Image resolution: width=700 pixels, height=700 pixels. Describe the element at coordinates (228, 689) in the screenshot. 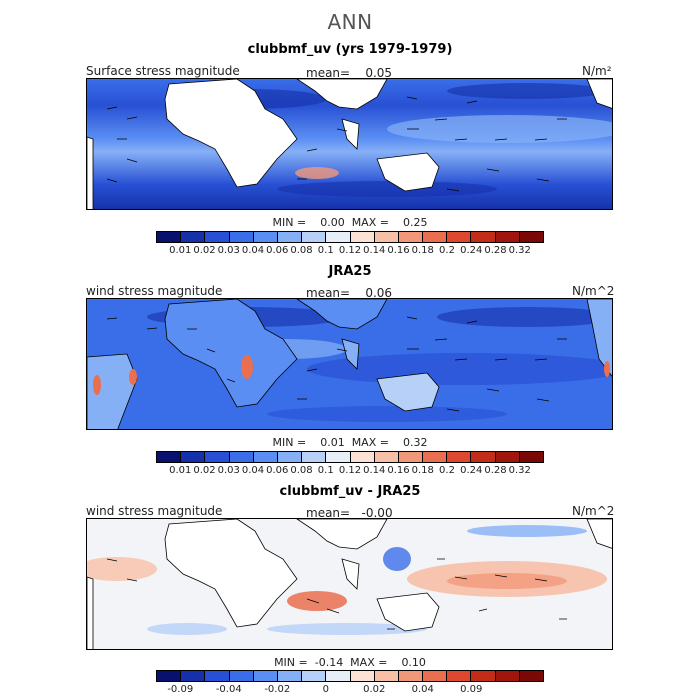

I see `colorbar-label: -0.04` at that location.